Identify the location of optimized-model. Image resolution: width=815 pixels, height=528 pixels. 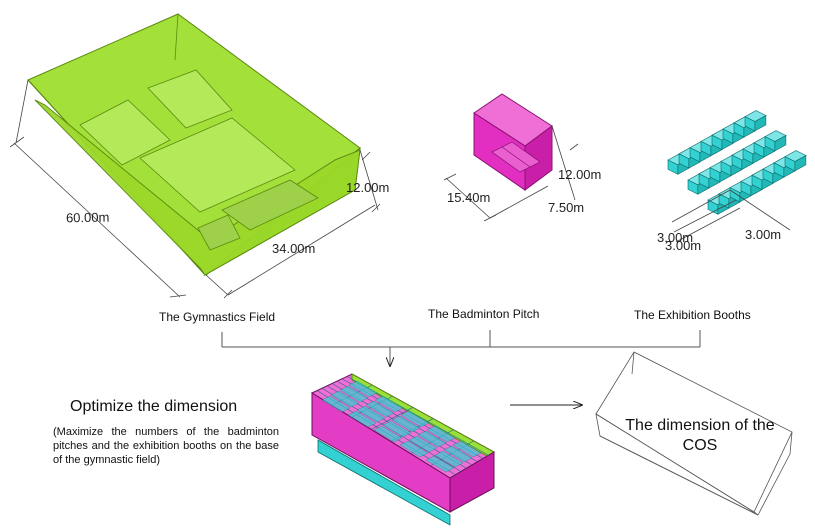
(403, 449).